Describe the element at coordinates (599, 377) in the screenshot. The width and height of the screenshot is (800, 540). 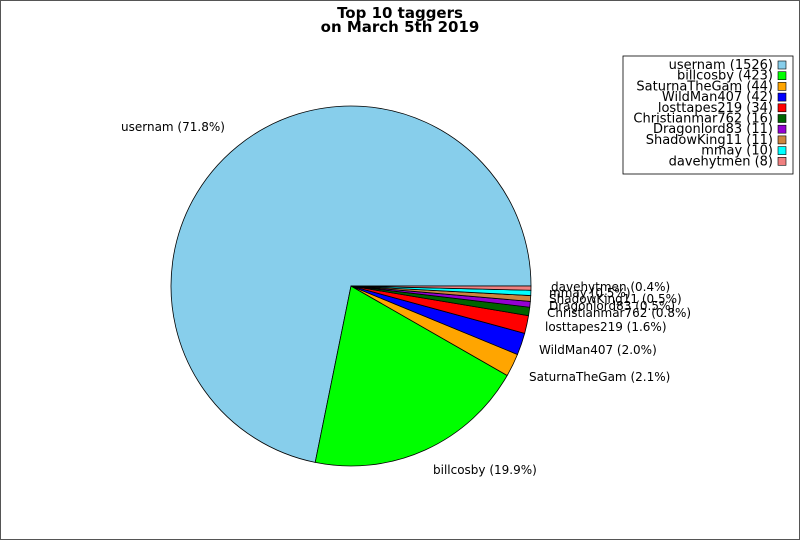
I see `slice-label-saturnathegam: SaturnaTheGam (2.1%)` at that location.